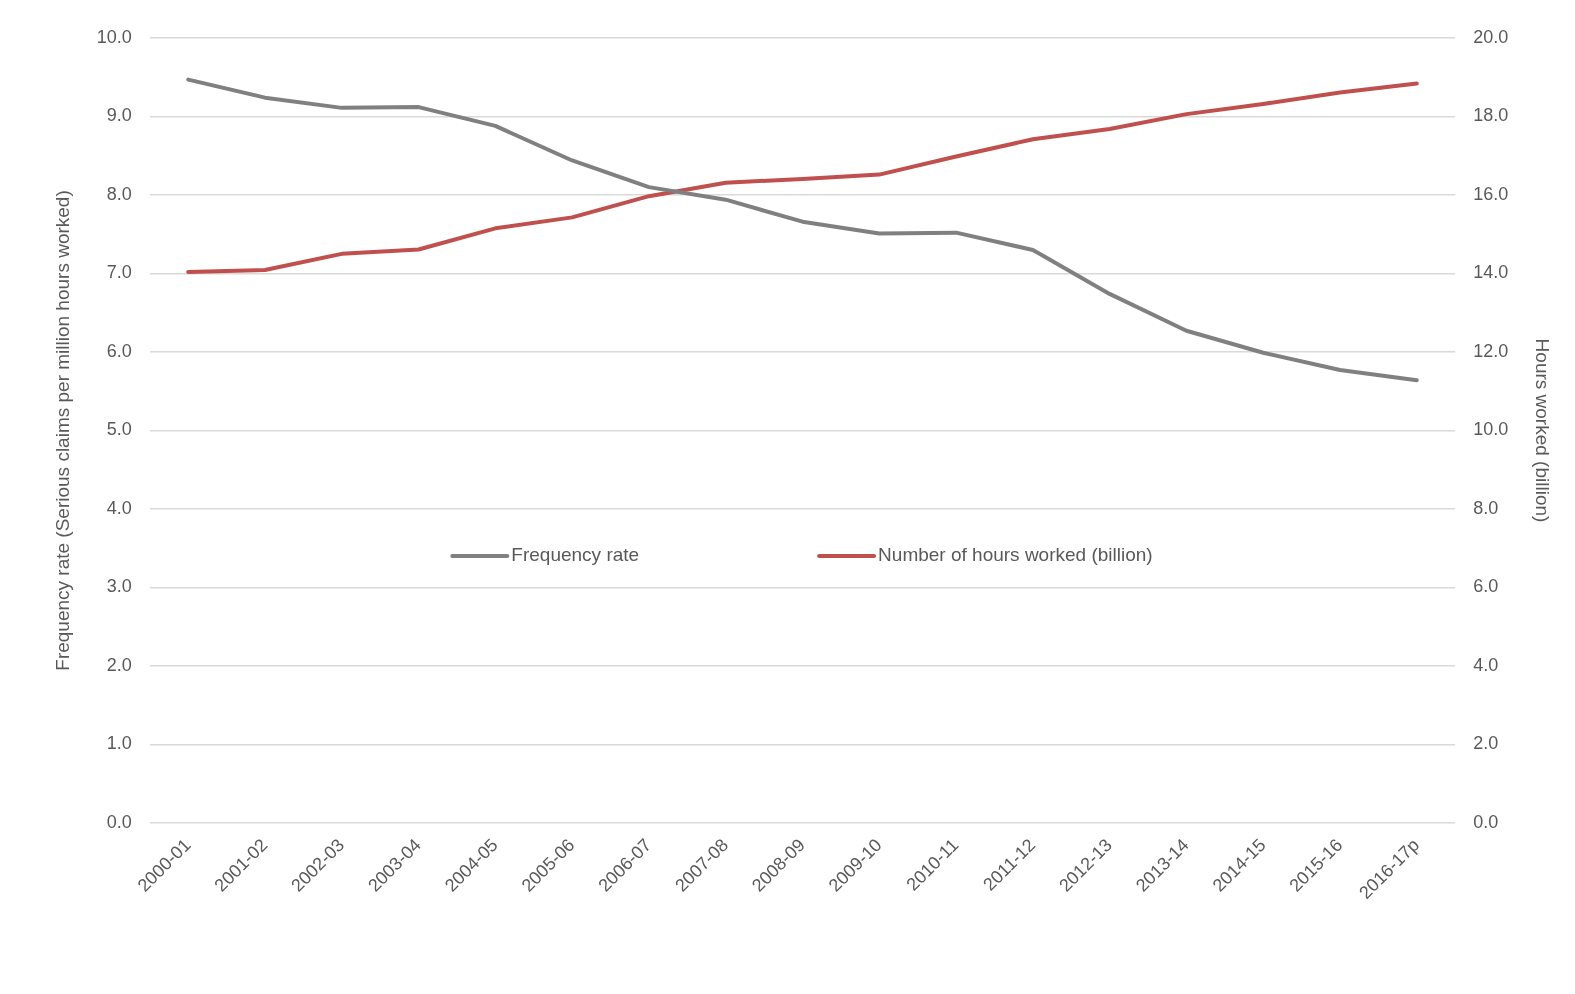 The image size is (1575, 994). I want to click on y2-tick-label: 18.0, so click(1491, 115).